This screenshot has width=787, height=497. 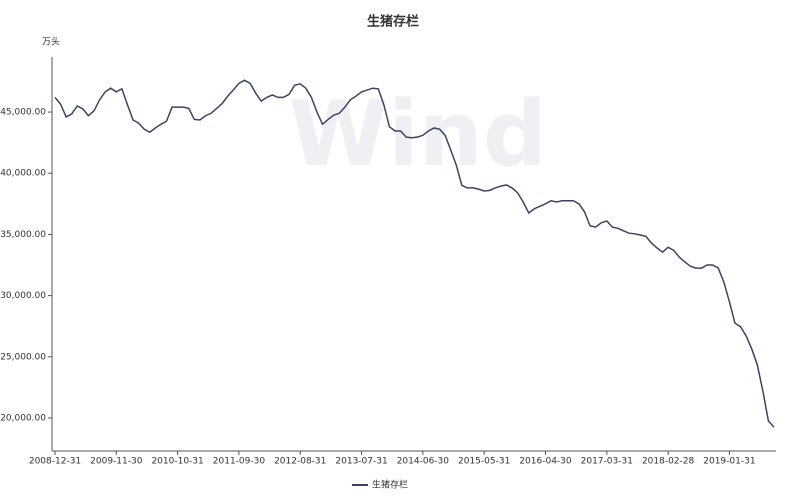 I want to click on x-tick-label: 2009-11-30, so click(x=116, y=462).